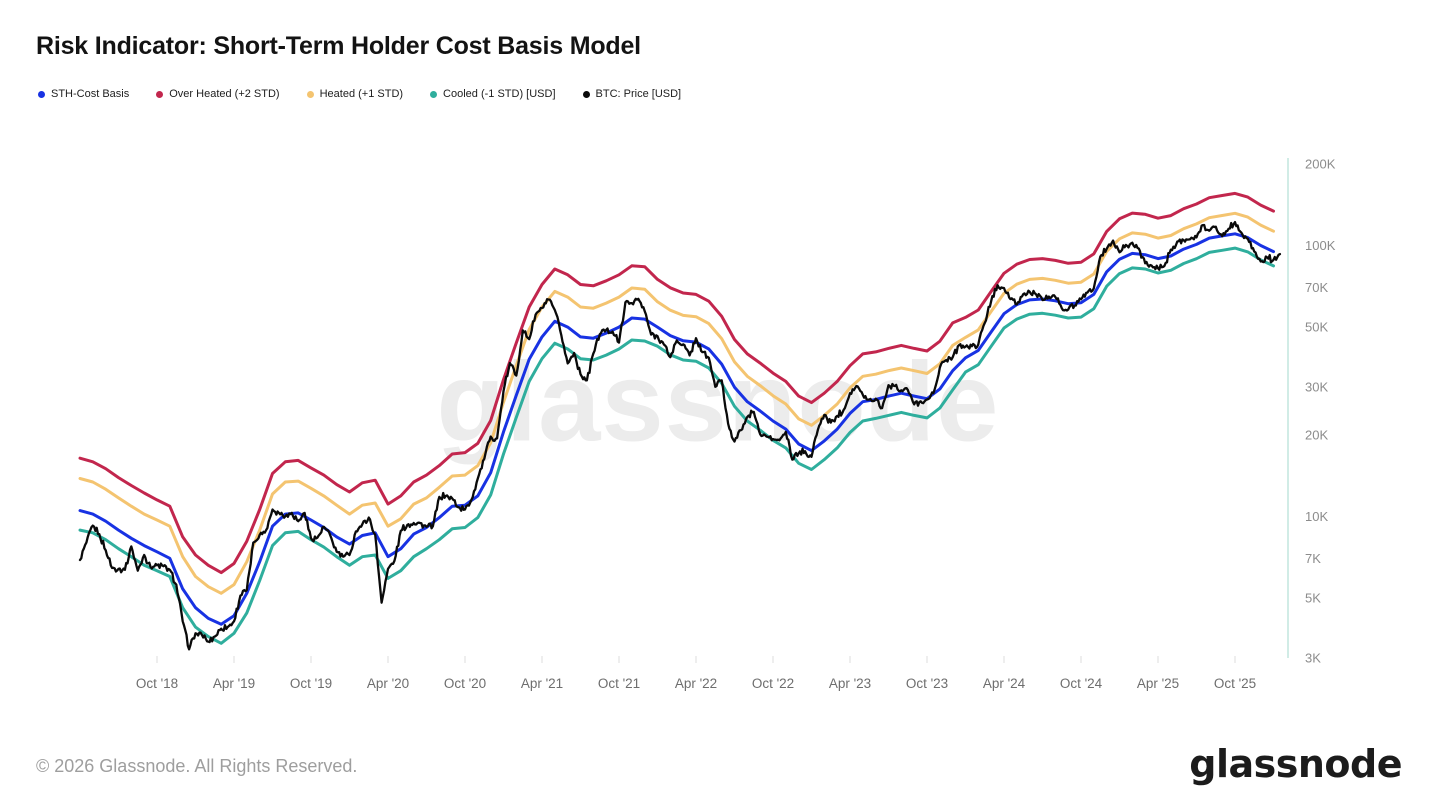 The height and width of the screenshot is (810, 1440). I want to click on y-axis-tick-label: 20K, so click(1316, 434).